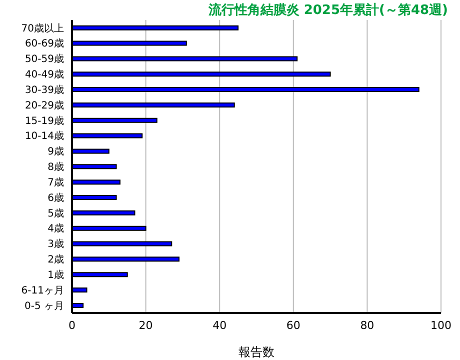 This screenshot has width=460, height=360. What do you see at coordinates (44, 306) in the screenshot?
I see `y-tick-label: 0-5 ヶ月` at bounding box center [44, 306].